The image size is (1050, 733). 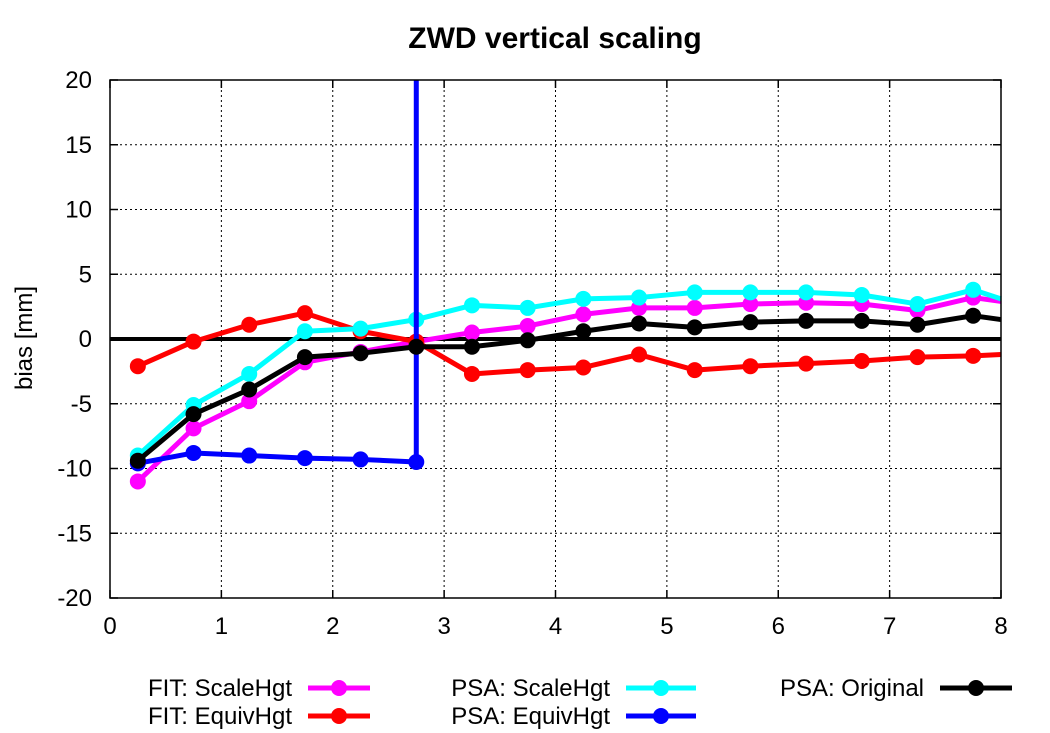 I want to click on legend-item: FIT: EquivHgt, so click(x=259, y=716).